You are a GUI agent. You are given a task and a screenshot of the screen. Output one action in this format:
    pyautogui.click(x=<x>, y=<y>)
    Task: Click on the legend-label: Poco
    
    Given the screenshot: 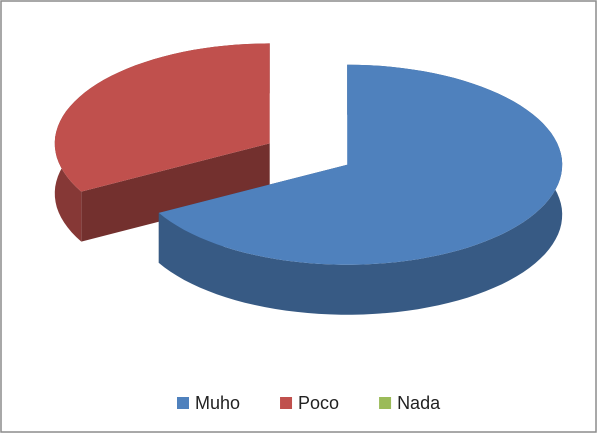 What is the action you would take?
    pyautogui.click(x=318, y=403)
    